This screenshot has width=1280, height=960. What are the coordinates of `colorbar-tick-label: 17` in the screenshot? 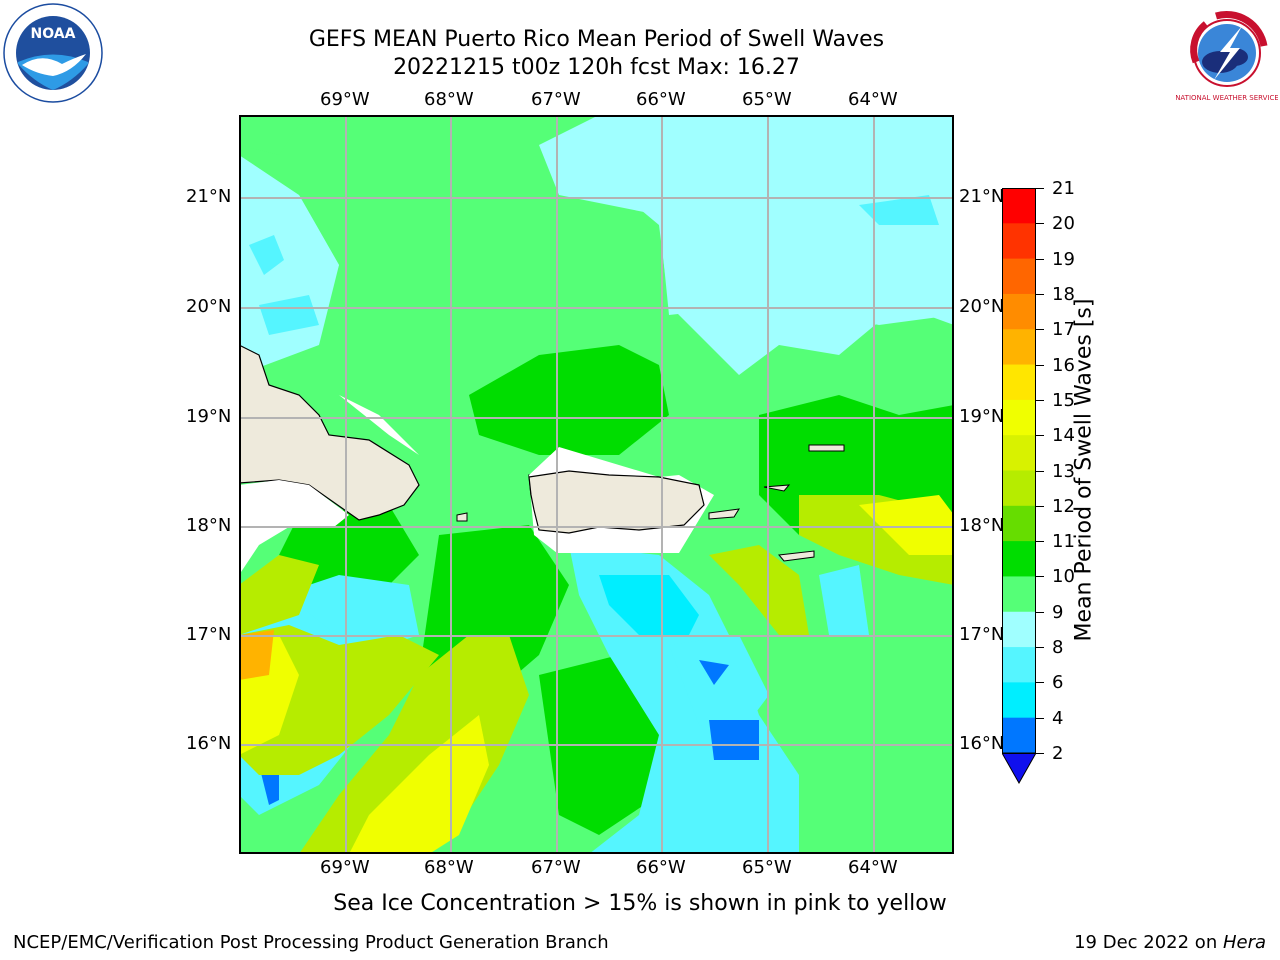 It's located at (1063, 330).